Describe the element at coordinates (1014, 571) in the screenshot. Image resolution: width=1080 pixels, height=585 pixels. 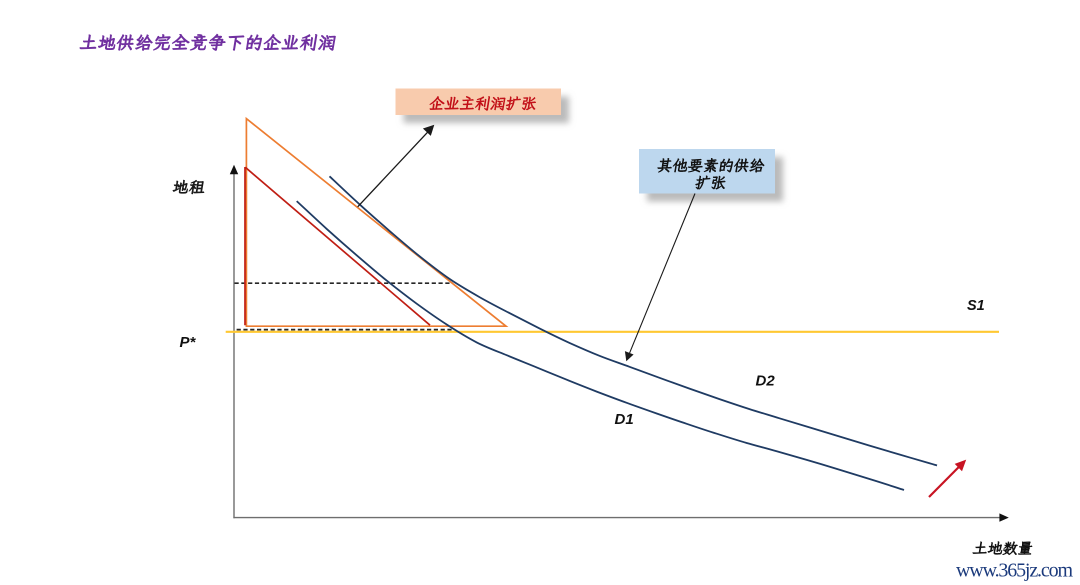
I see `svg-text: www.365jz.com` at that location.